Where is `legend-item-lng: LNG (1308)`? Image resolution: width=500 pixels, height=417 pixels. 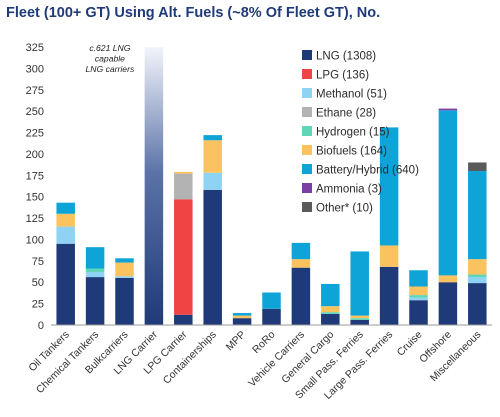 legend-item-lng: LNG (1308) is located at coordinates (339, 56).